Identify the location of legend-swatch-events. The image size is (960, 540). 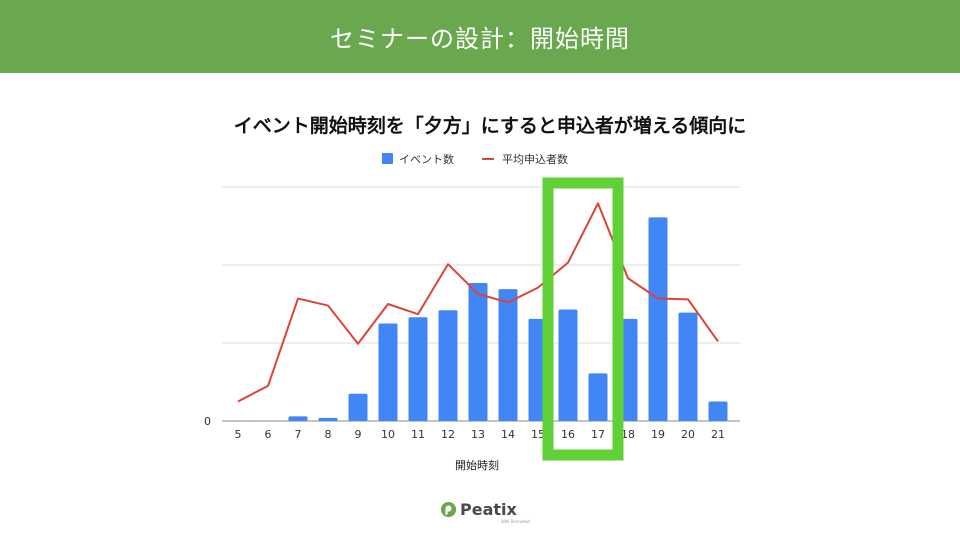
(387, 158).